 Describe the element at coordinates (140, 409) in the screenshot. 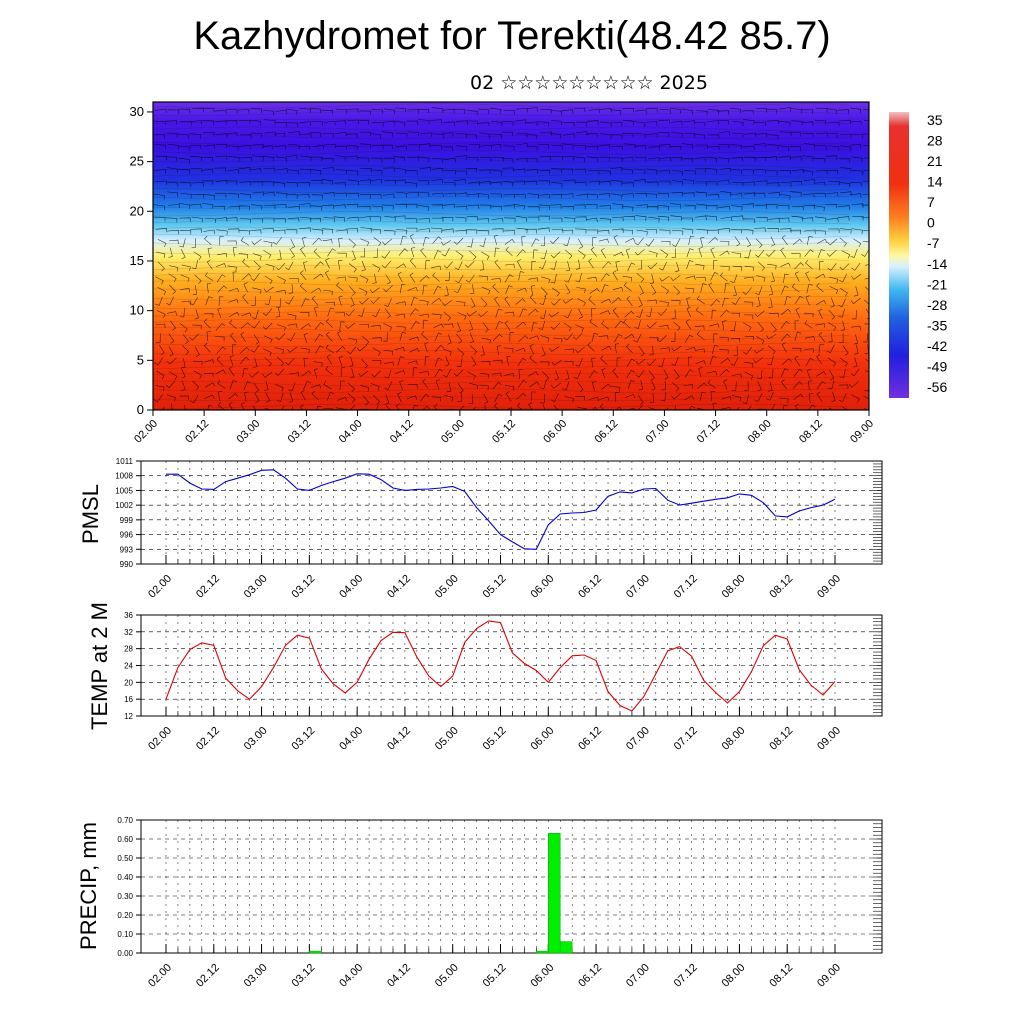

I see `cross-section-y-tick-label: 0` at that location.